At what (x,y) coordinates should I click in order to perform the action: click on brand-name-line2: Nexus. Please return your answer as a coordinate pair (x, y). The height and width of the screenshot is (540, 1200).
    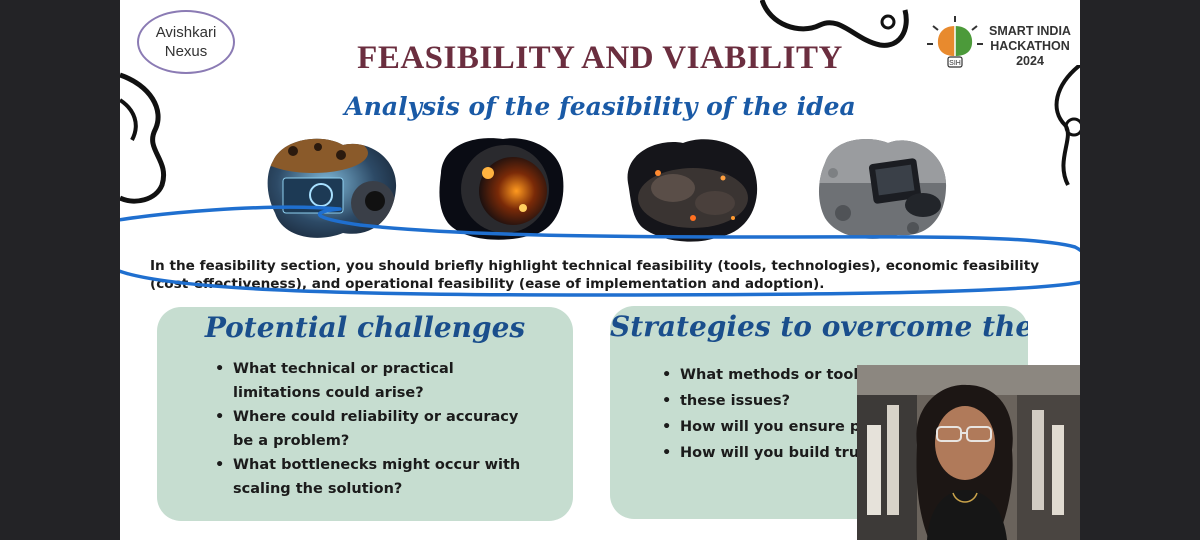
    Looking at the image, I should click on (186, 51).